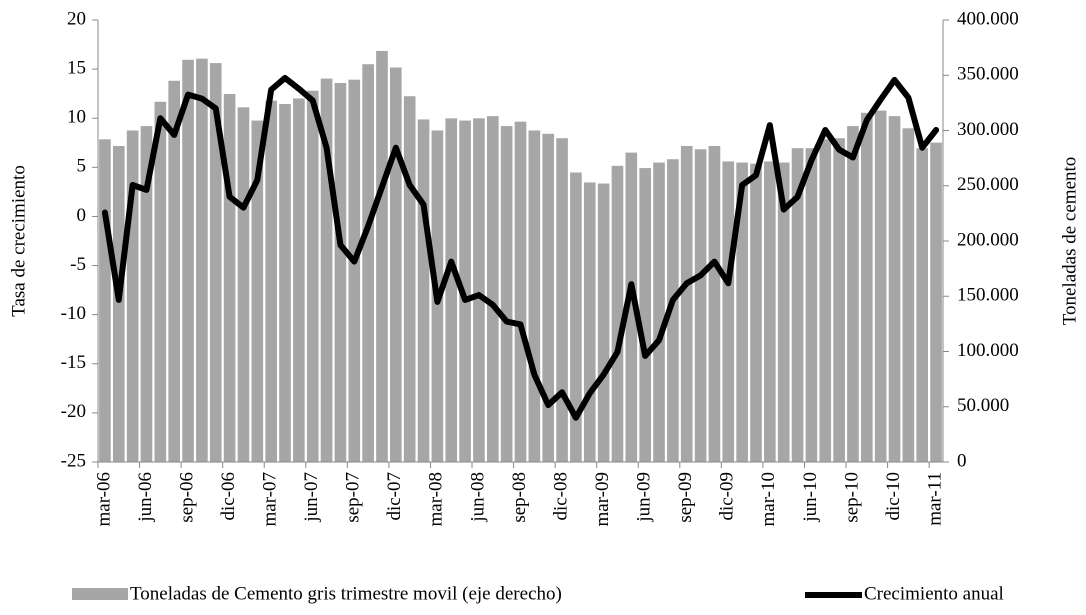 Image resolution: width=1086 pixels, height=615 pixels. Describe the element at coordinates (73, 460) in the screenshot. I see `y-tick-label: -25` at that location.